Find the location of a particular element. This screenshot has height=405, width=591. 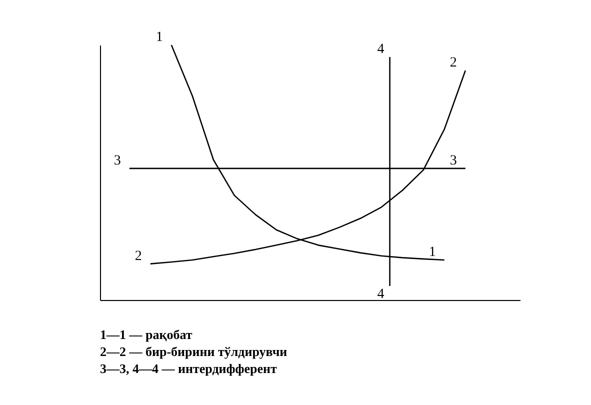

text: 1—1 — рақобат is located at coordinates (146, 334).